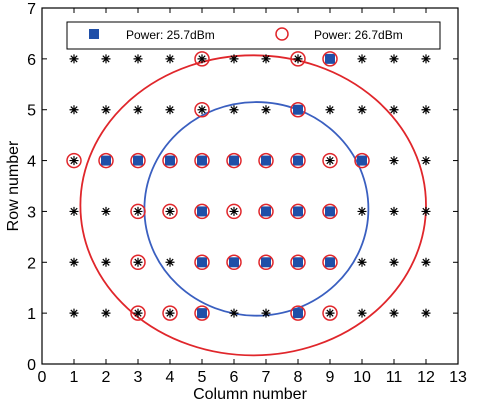  I want to click on x-tick-label: 12, so click(426, 377).